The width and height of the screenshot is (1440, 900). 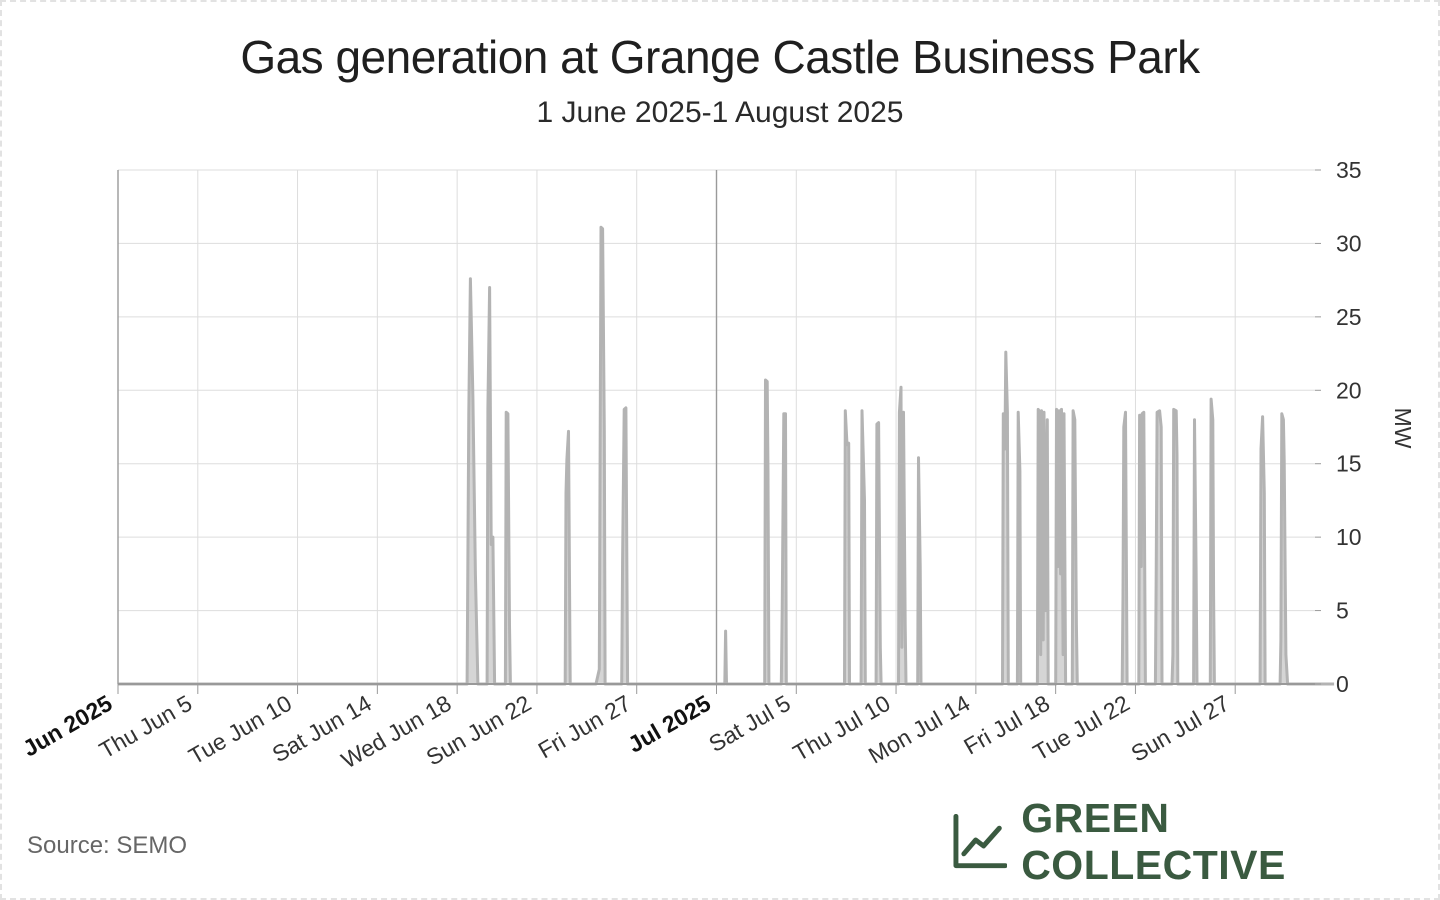 I want to click on y-tick-label: 35, so click(x=1349, y=170).